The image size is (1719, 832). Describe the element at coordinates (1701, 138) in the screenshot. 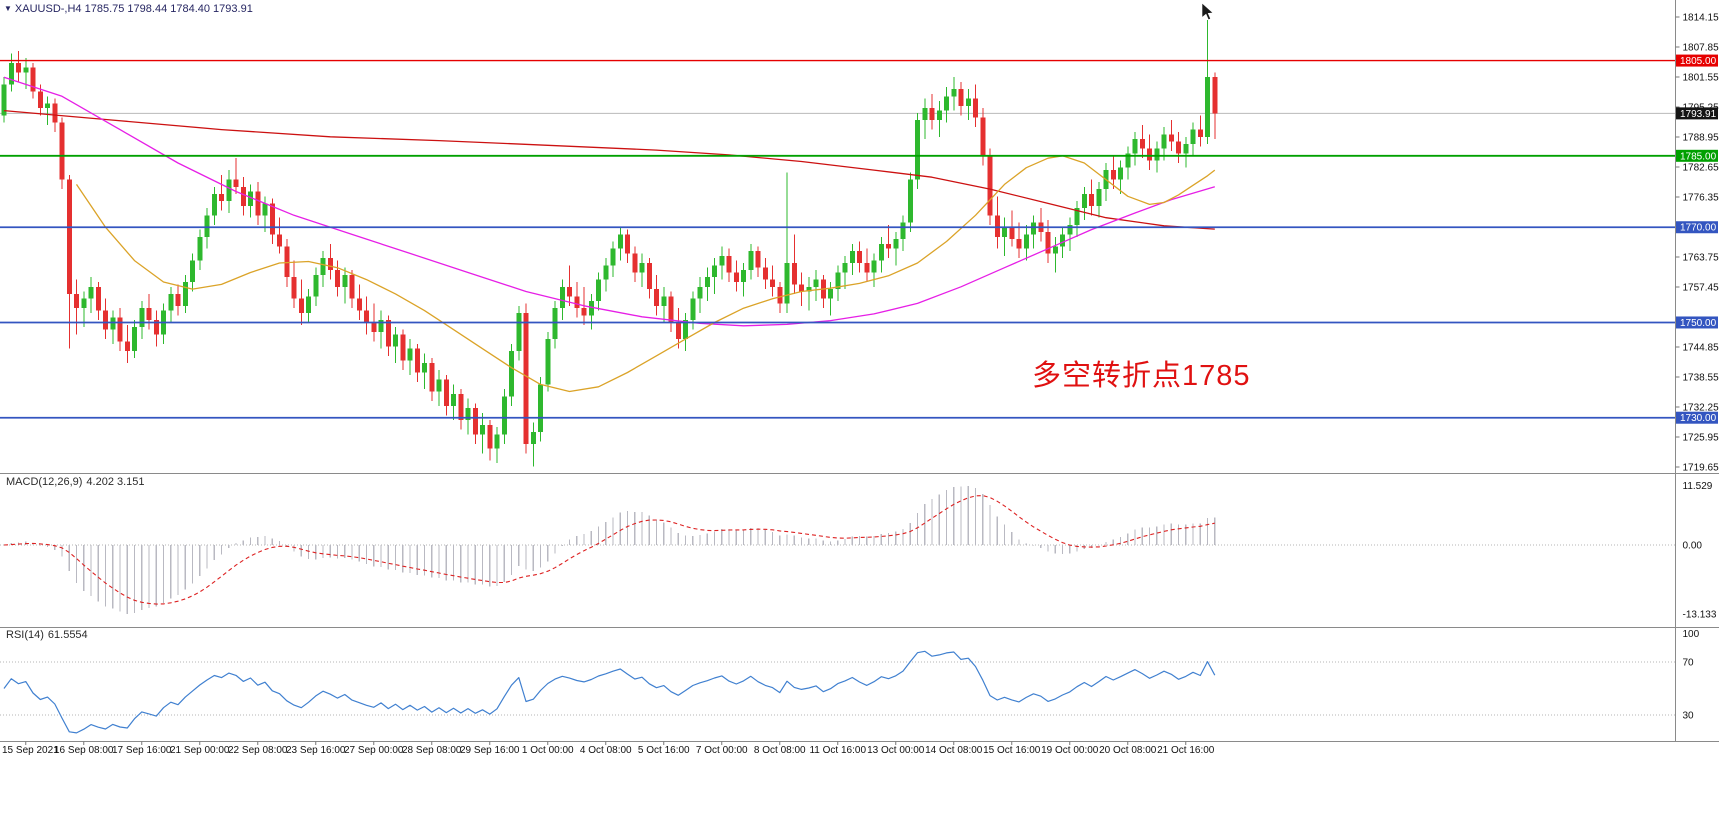

I see `price-tick-label: 1788.95` at that location.